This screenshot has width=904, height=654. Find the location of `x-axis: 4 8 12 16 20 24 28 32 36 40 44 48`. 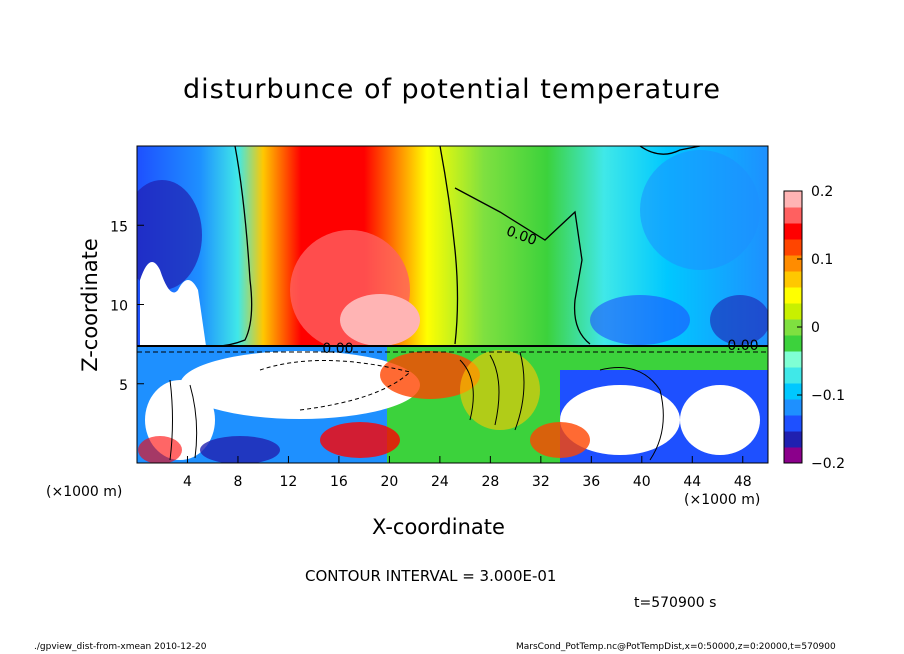

x-axis: 4 8 12 16 20 24 28 32 36 40 44 48 is located at coordinates (467, 473).